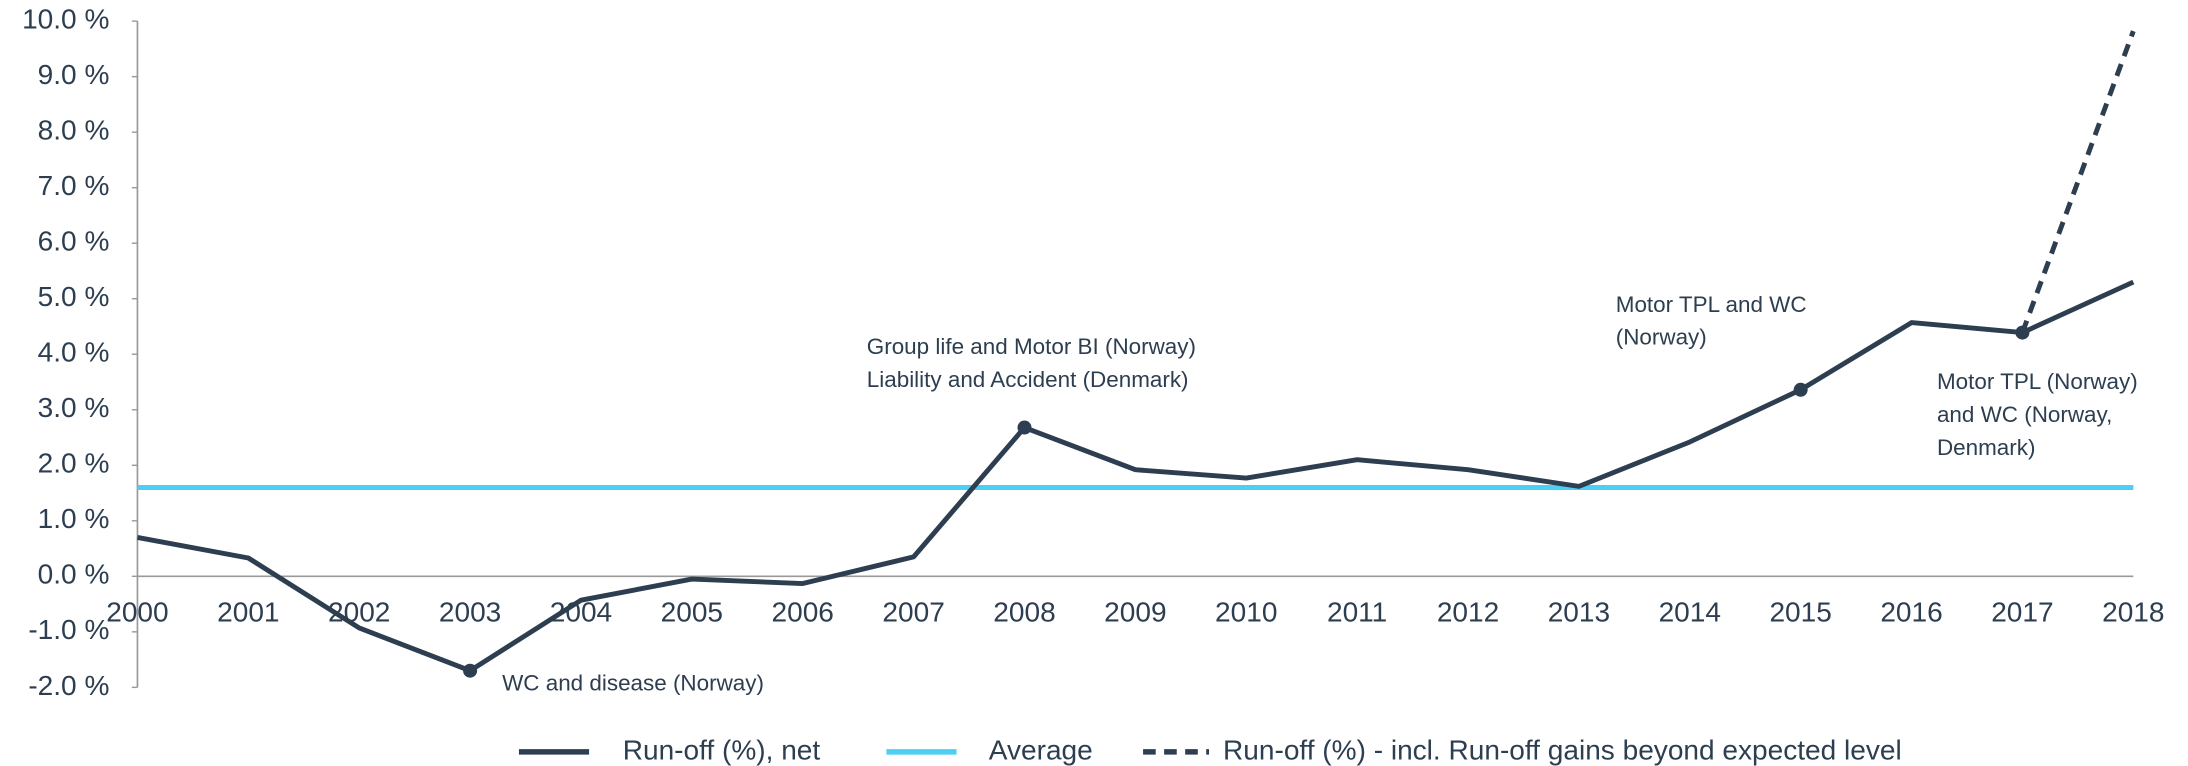 This screenshot has height=766, width=2188. What do you see at coordinates (1246, 612) in the screenshot?
I see `x-tick-label: 2010` at bounding box center [1246, 612].